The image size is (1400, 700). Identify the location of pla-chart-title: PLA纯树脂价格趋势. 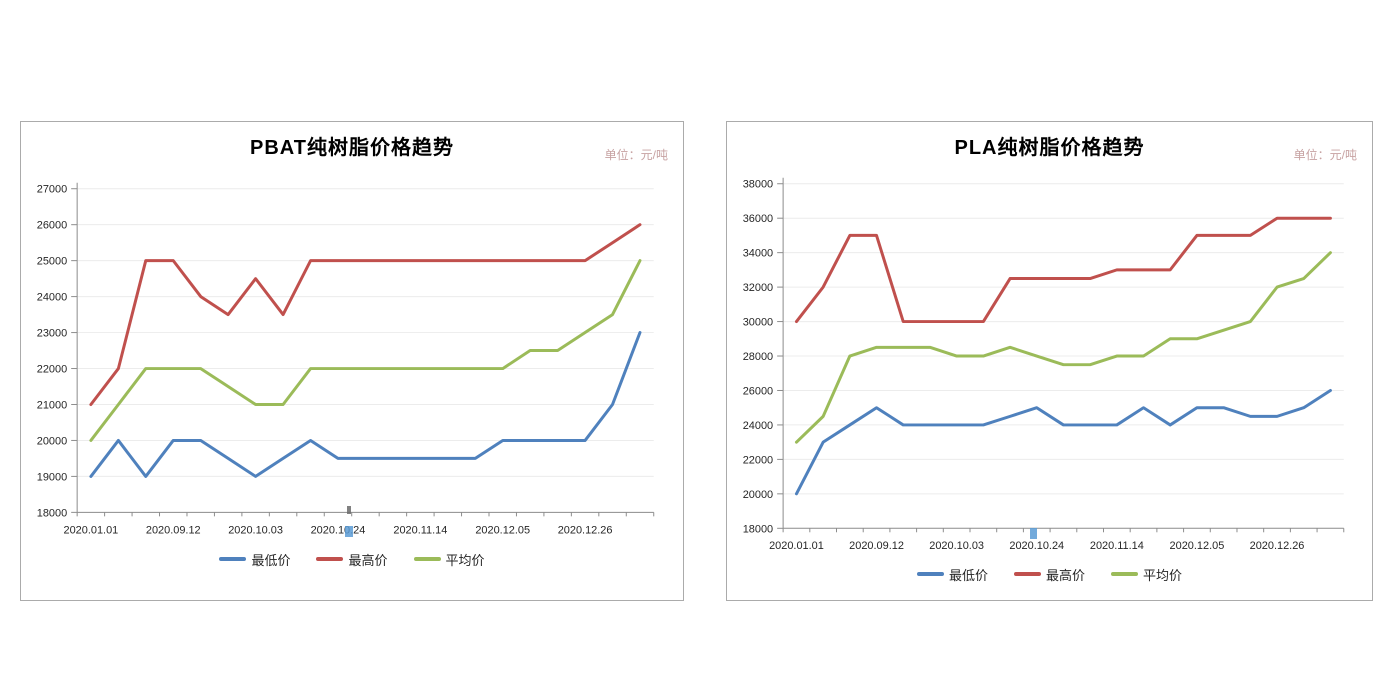
(1049, 148).